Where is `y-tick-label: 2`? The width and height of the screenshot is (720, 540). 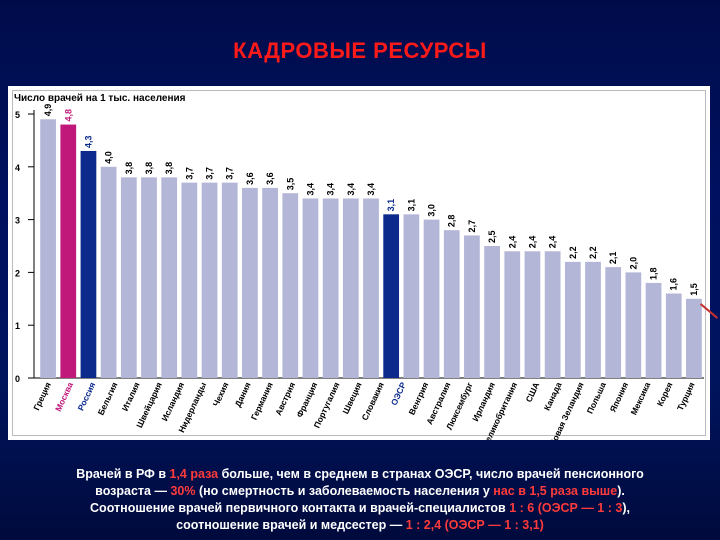
y-tick-label: 2 is located at coordinates (17, 273).